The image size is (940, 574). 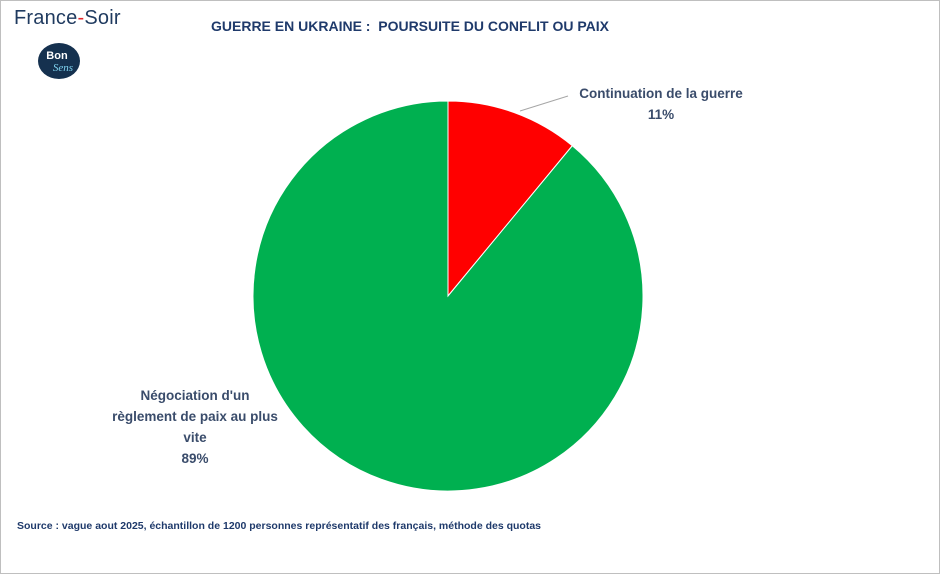 What do you see at coordinates (661, 93) in the screenshot?
I see `slice-label-continuation-text: Continuation de la guerre` at bounding box center [661, 93].